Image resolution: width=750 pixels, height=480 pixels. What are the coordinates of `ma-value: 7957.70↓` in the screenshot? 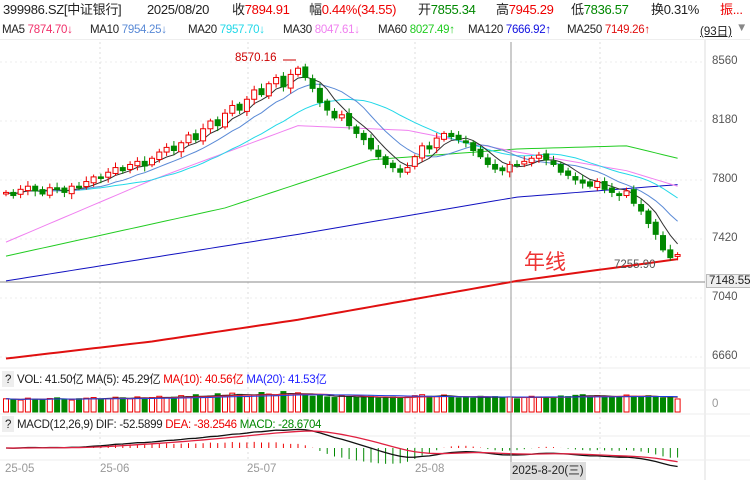 It's located at (242, 30).